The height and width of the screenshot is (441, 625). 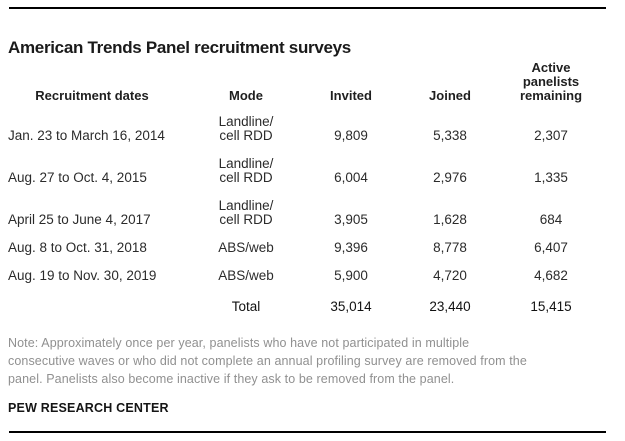 I want to click on cell-dates: Aug. 8 to Oct. 31, 2018, so click(x=77, y=247).